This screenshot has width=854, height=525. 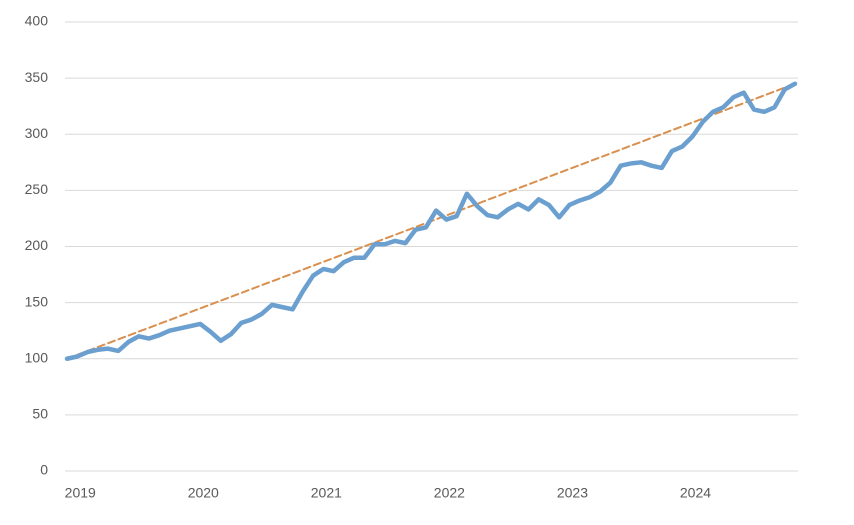 I want to click on y-tick-label: 300, so click(x=37, y=133).